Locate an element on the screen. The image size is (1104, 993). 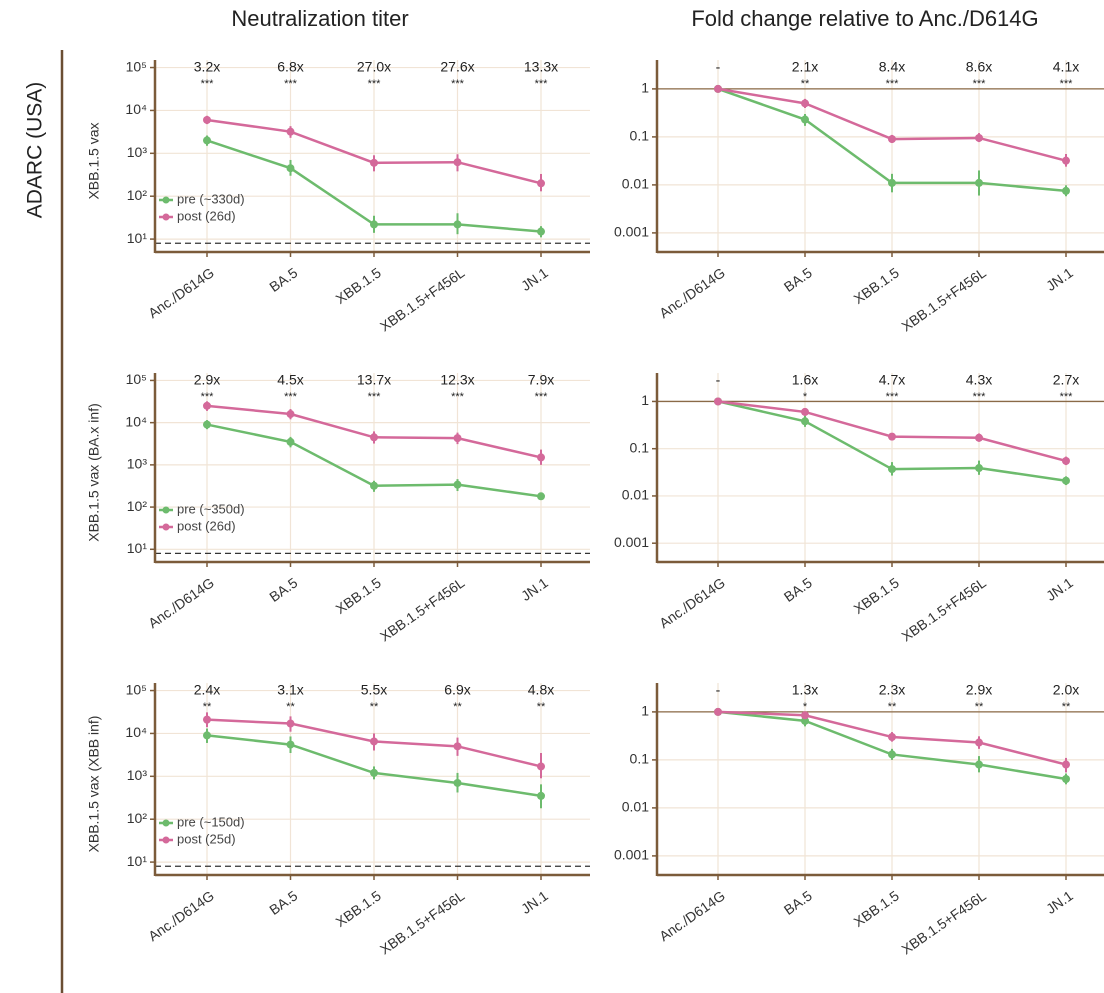
fold-change-label: 2.1x is located at coordinates (805, 67).